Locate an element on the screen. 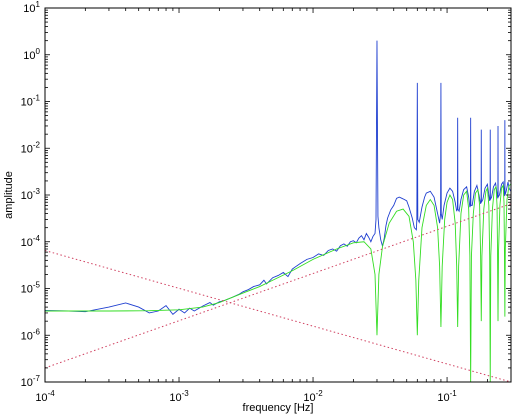 Image resolution: width=514 pixels, height=415 pixels. y-tick-label: 10⁻⁵ is located at coordinates (31, 288).